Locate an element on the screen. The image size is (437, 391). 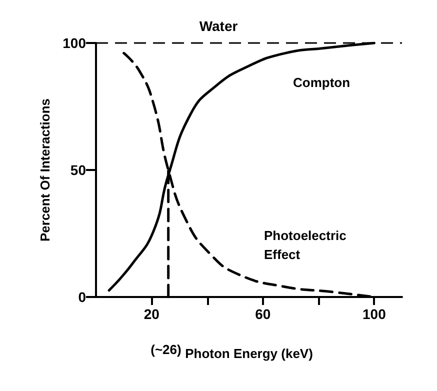
x-tick-label: 20 is located at coordinates (152, 314).